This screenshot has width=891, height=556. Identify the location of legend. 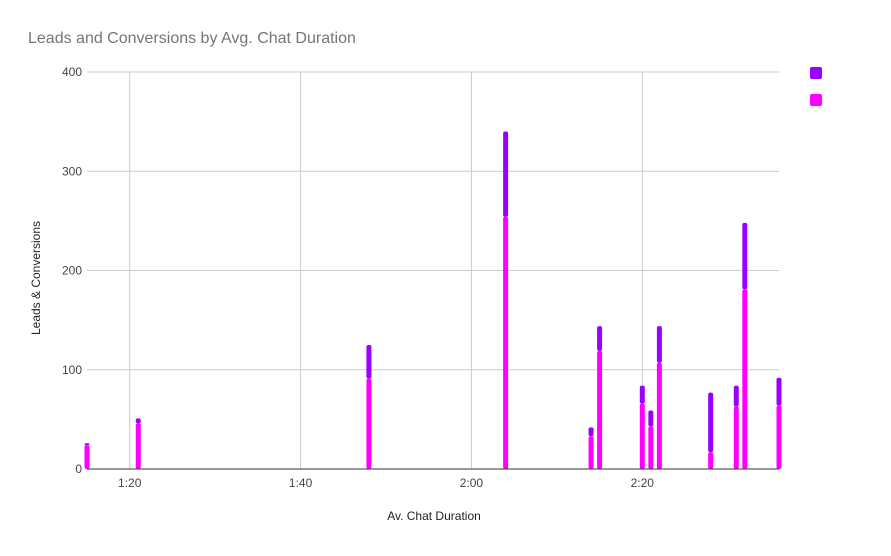
(816, 86).